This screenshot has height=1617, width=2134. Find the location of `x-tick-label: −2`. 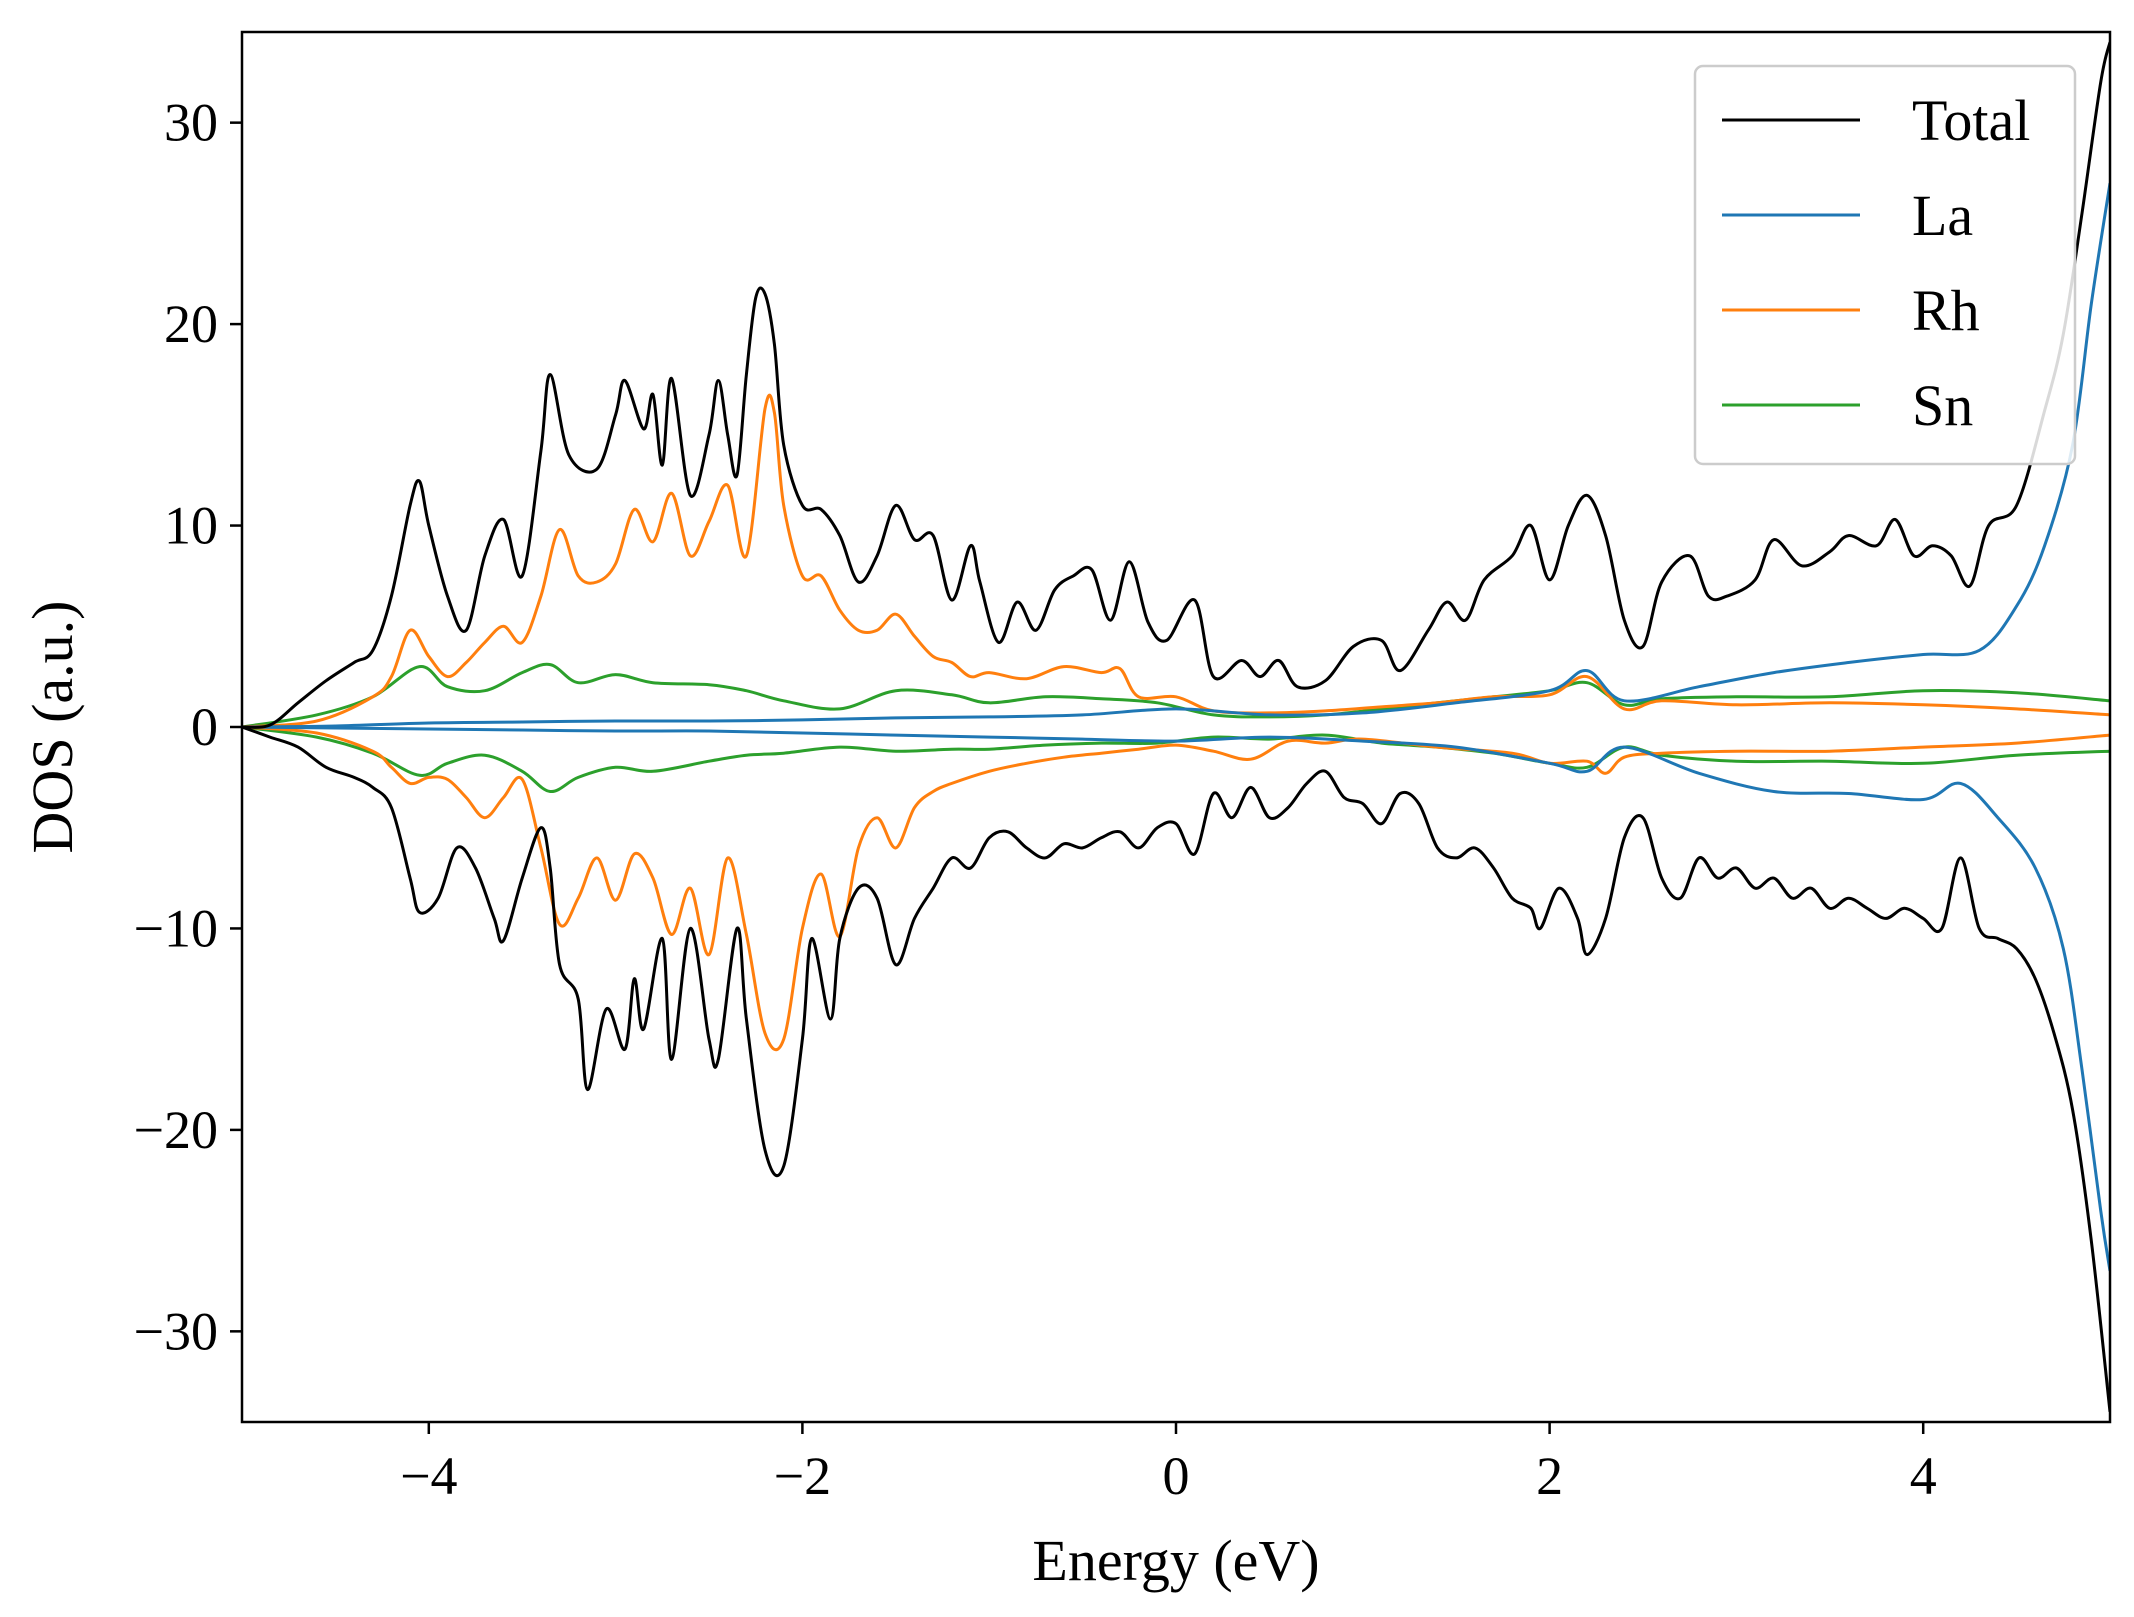

x-tick-label: −2 is located at coordinates (802, 1476).